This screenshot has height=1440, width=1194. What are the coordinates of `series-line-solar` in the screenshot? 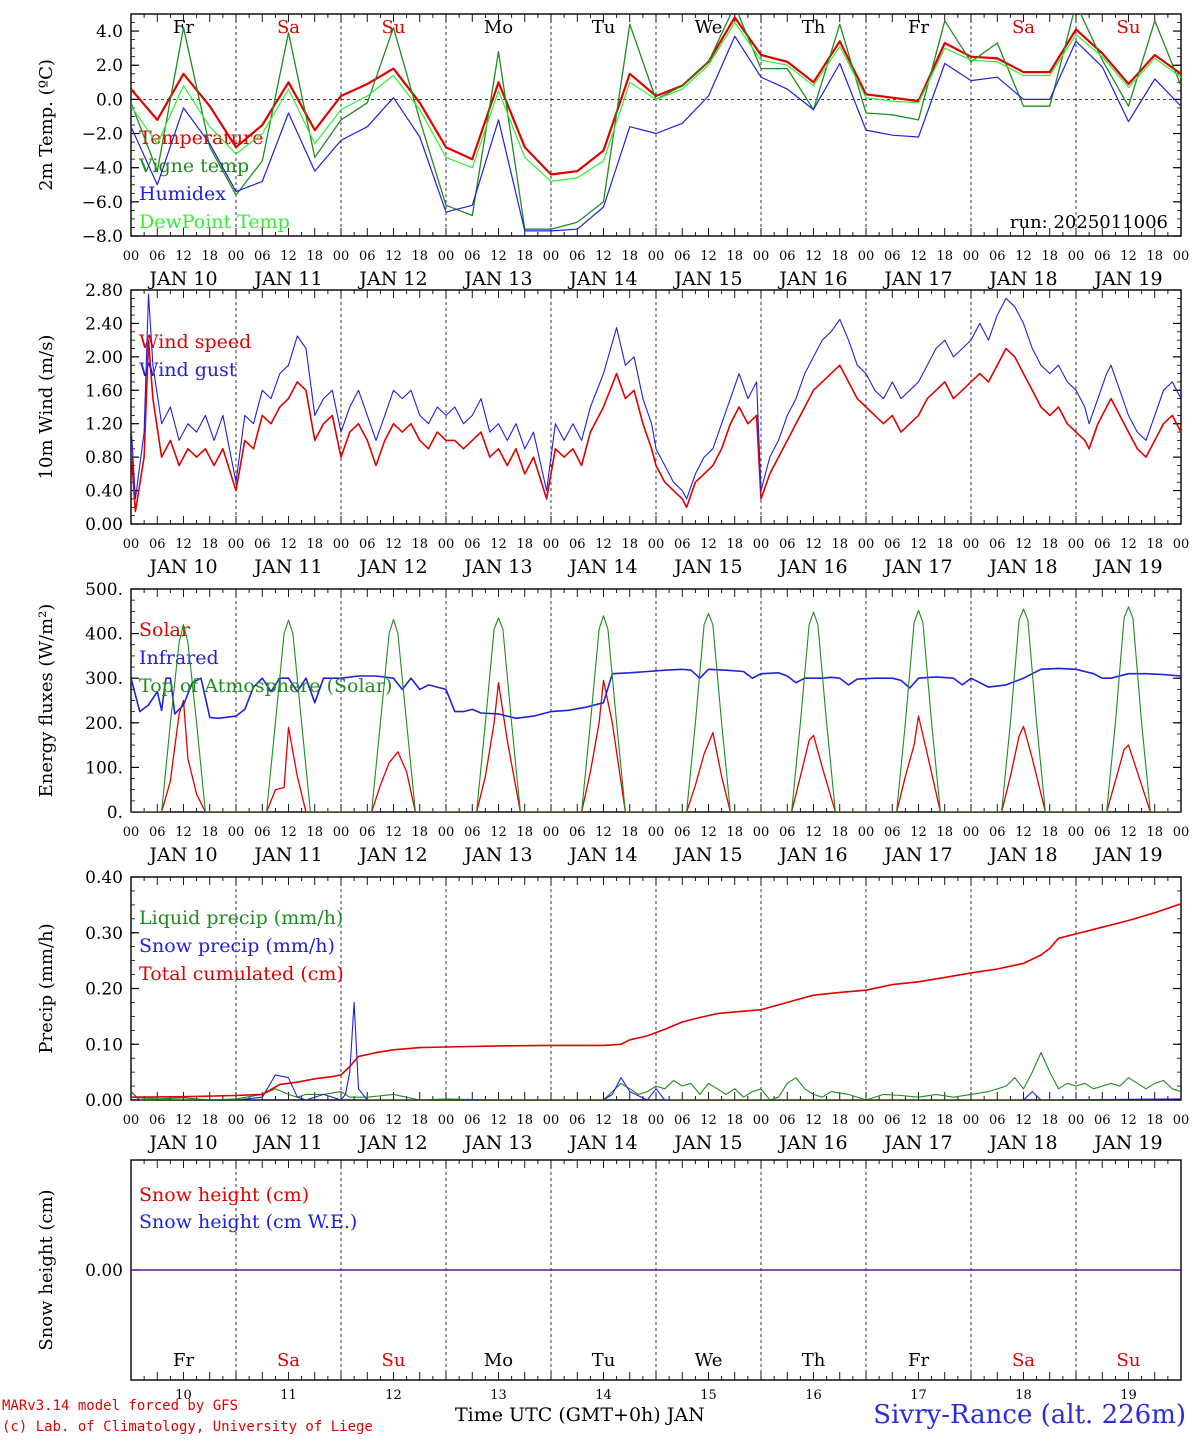 It's located at (656, 745).